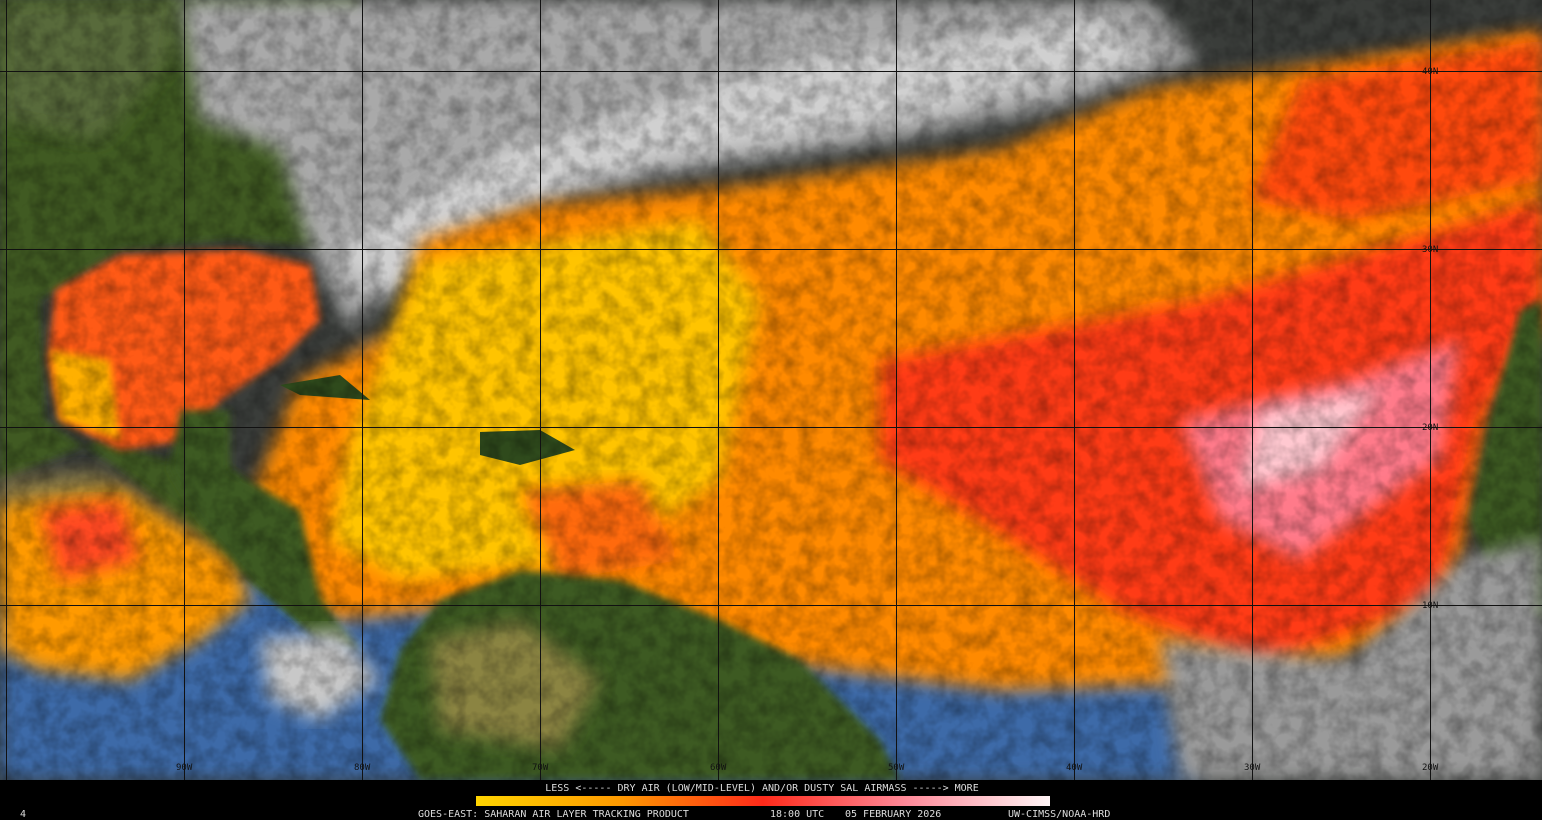 The height and width of the screenshot is (820, 1542). What do you see at coordinates (1430, 72) in the screenshot?
I see `lat-label: 40N` at bounding box center [1430, 72].